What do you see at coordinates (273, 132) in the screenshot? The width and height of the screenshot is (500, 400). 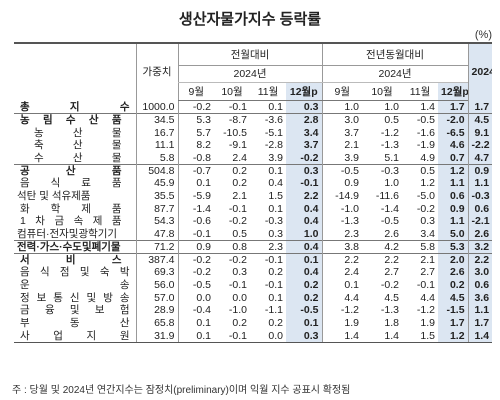 I see `mom-cell: -5.1` at bounding box center [273, 132].